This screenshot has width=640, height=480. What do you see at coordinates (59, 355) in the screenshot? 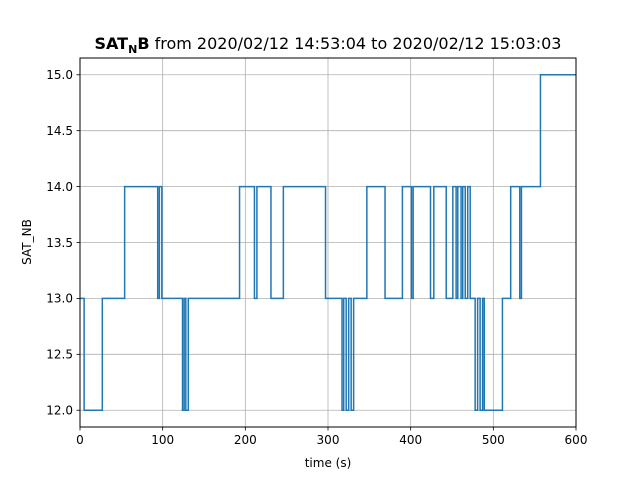
I see `y-tick-label: 12.5` at bounding box center [59, 355].